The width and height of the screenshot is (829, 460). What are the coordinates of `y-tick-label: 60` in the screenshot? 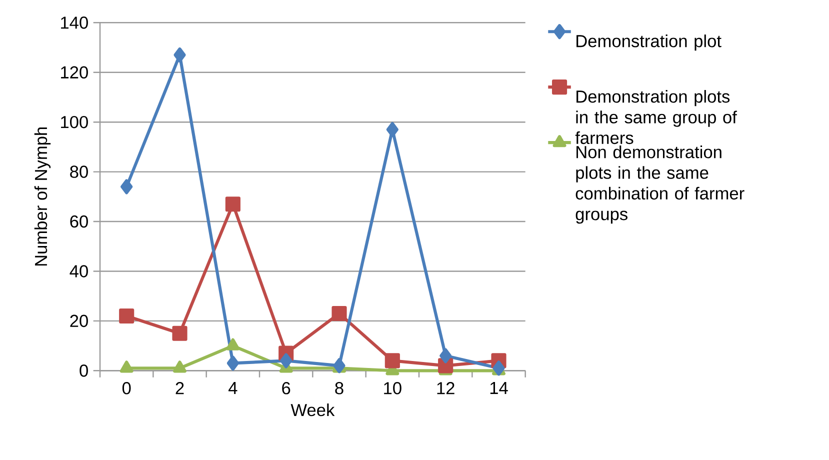 It's located at (79, 221).